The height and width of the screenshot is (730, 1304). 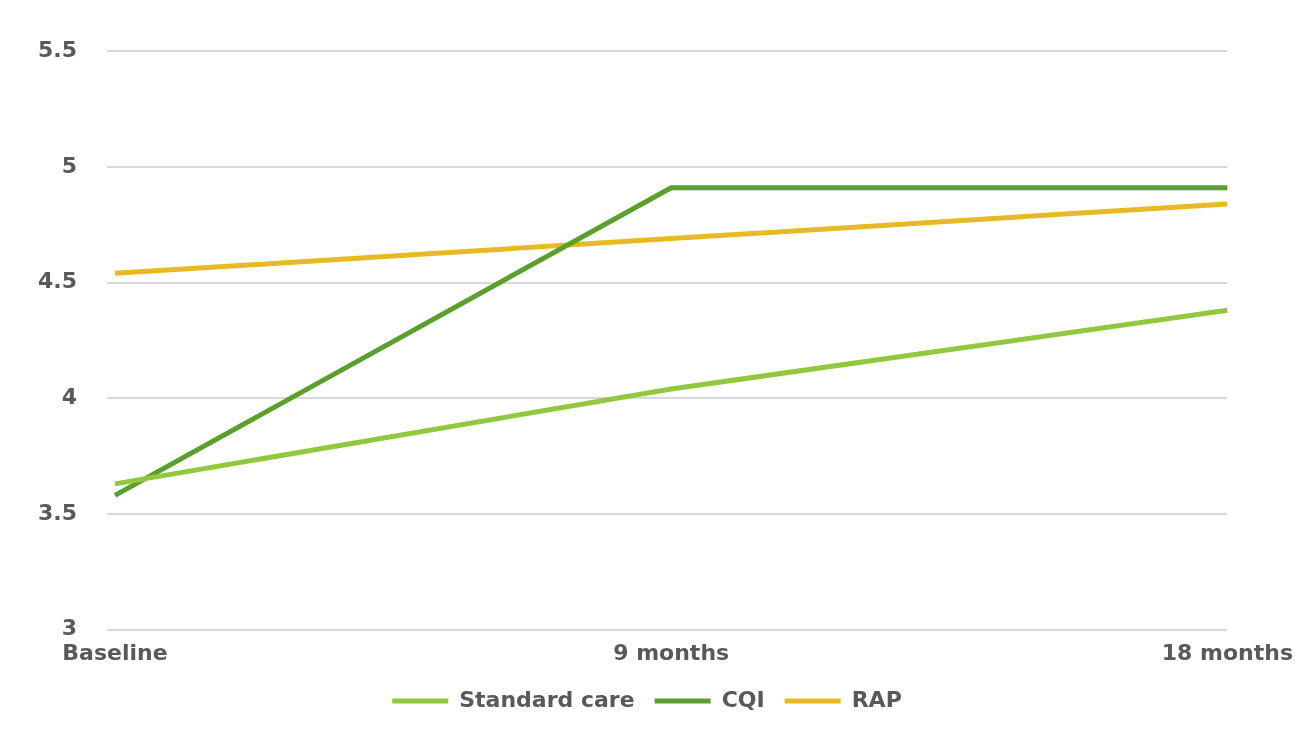 I want to click on y-tick-label: 4, so click(x=69, y=396).